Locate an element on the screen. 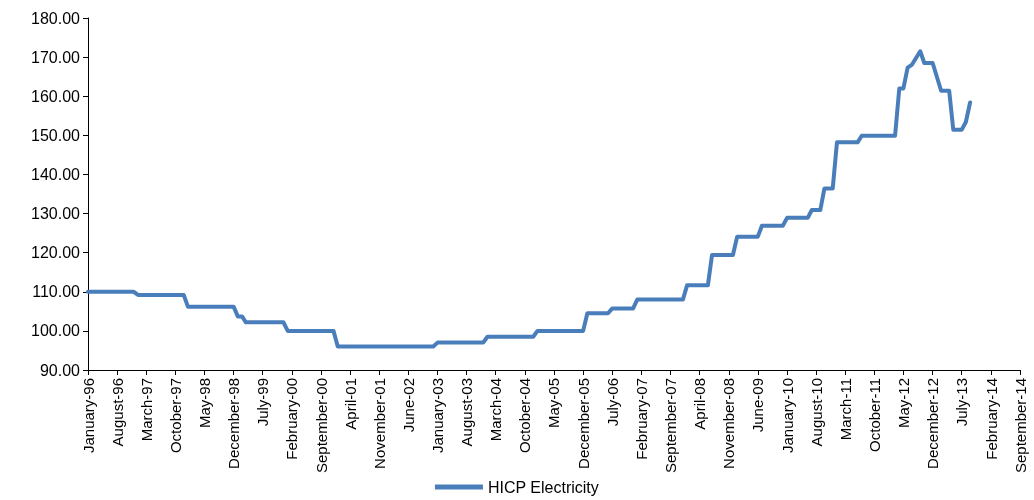 This screenshot has height=500, width=1034. y-tick-label: 160.00 is located at coordinates (56, 96).